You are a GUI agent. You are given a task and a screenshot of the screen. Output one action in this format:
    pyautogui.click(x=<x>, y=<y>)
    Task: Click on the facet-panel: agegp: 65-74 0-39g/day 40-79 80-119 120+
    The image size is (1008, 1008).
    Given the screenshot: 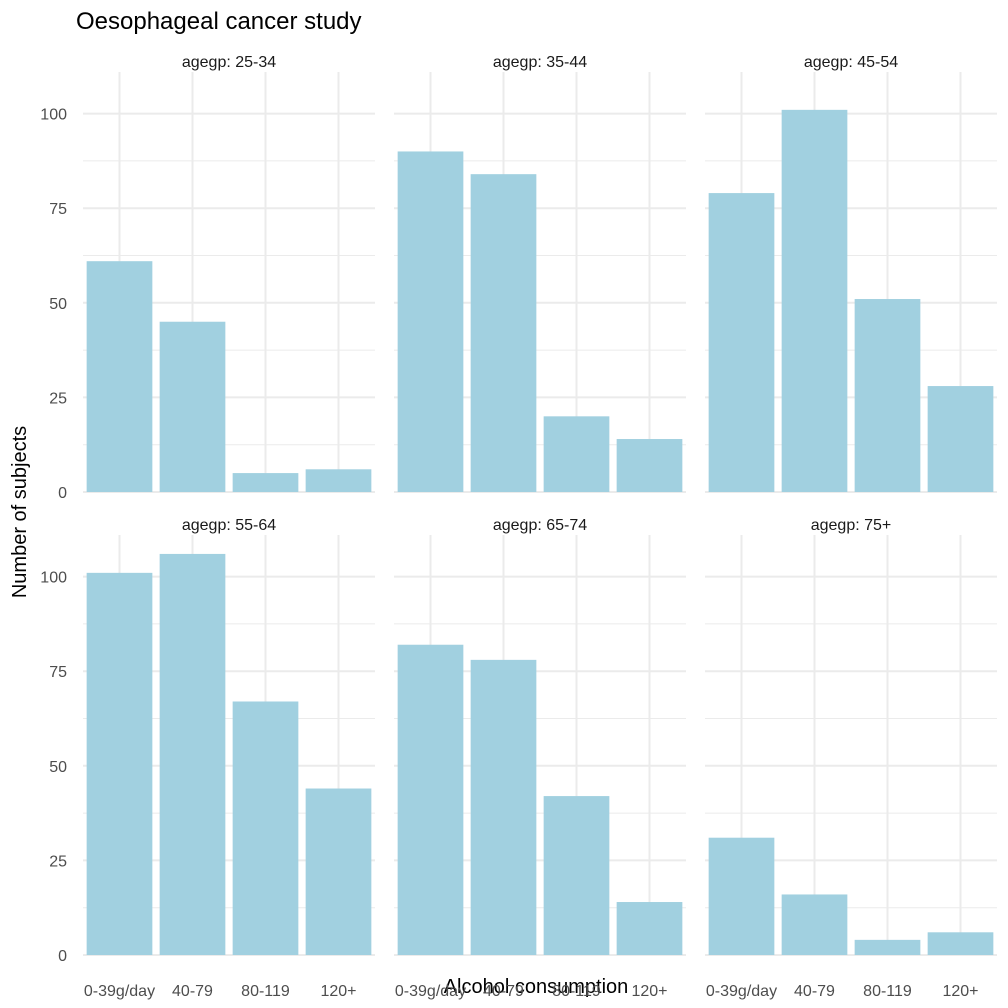 What is the action you would take?
    pyautogui.click(x=540, y=758)
    